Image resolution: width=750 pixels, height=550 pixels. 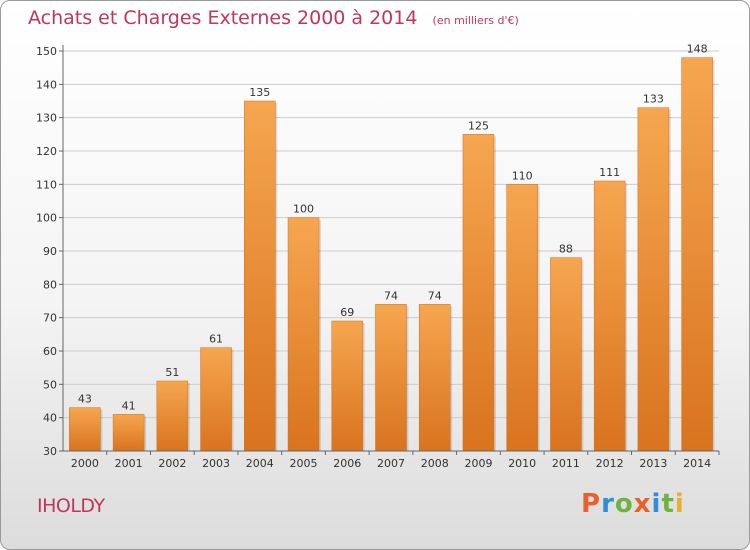 I want to click on x-tick-label: 2014, so click(x=697, y=463).